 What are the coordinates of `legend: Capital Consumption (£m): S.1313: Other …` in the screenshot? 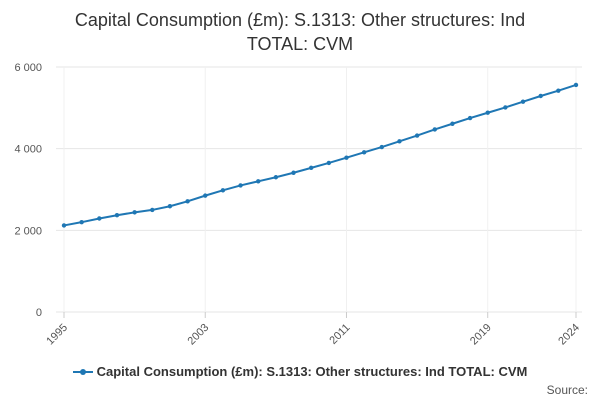 It's located at (300, 371).